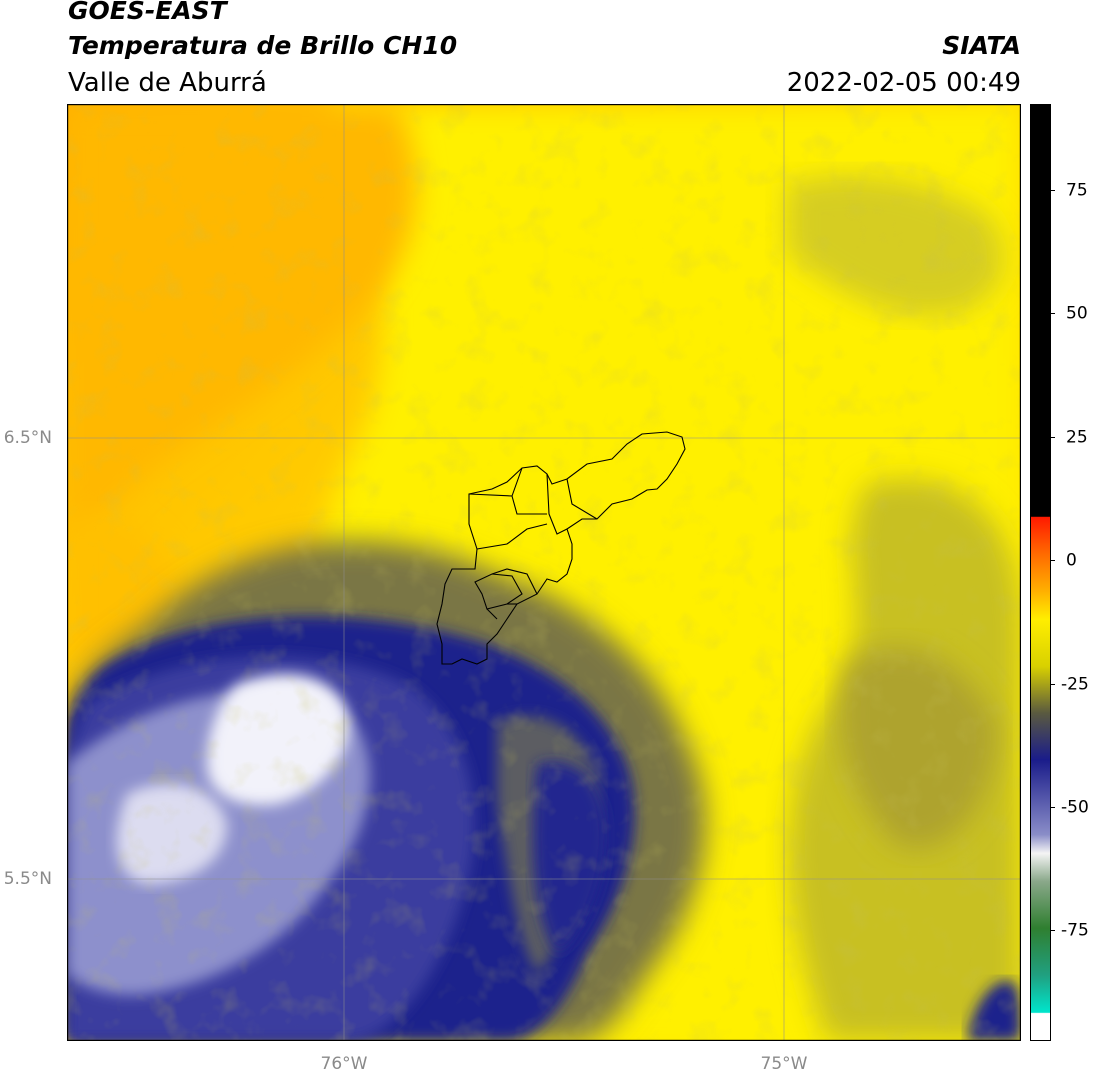  Describe the element at coordinates (1077, 313) in the screenshot. I see `colorbar-label-50: 50` at that location.